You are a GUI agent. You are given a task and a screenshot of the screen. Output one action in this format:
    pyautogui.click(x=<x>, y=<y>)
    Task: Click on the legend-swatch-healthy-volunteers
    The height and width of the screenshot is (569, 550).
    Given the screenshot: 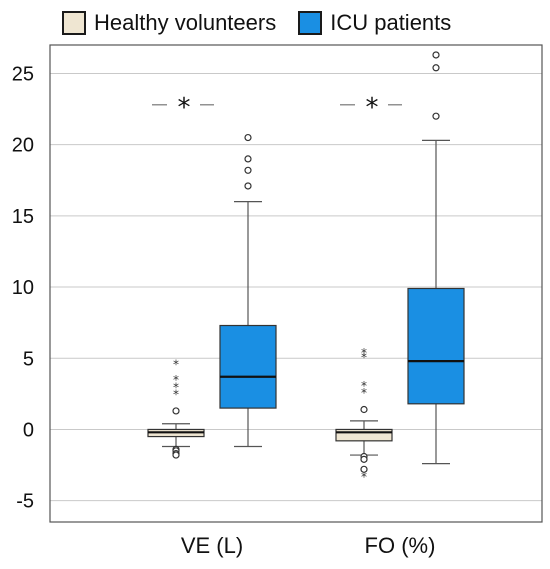 What is the action you would take?
    pyautogui.click(x=74, y=23)
    